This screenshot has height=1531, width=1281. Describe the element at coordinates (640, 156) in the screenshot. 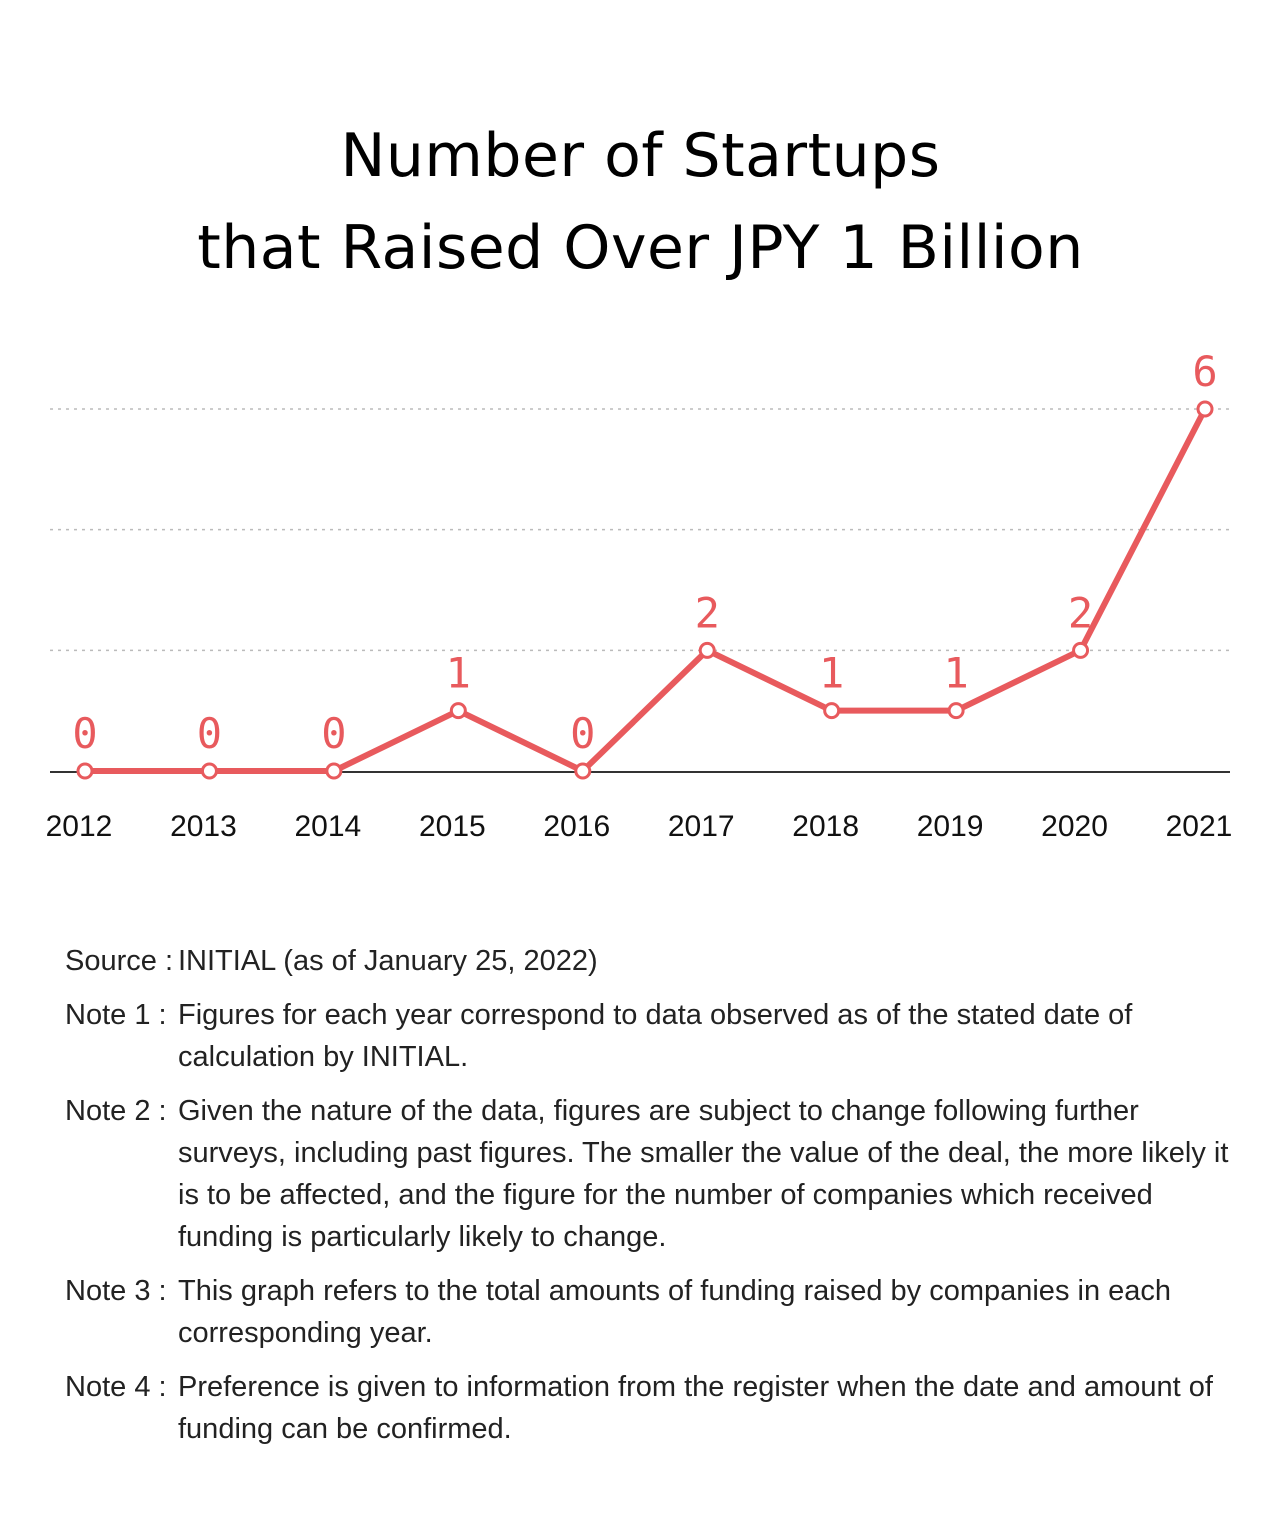

I see `chart-title-line-1: Number of Startups` at that location.